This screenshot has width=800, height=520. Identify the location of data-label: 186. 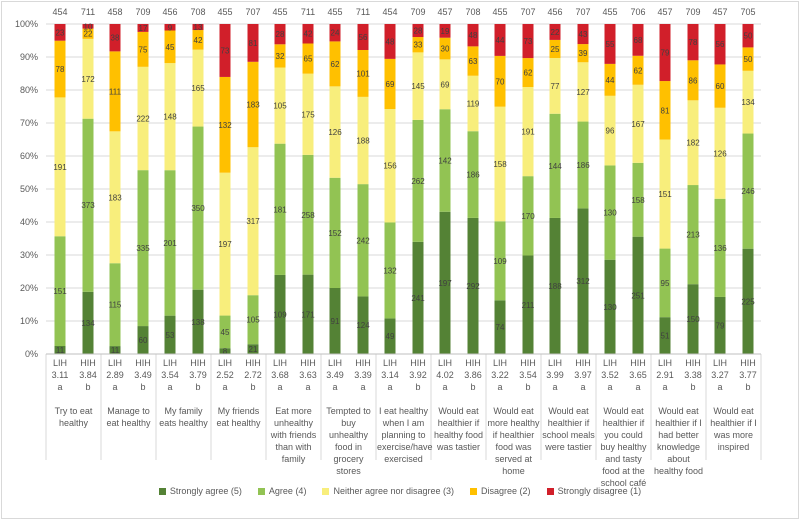
(473, 175).